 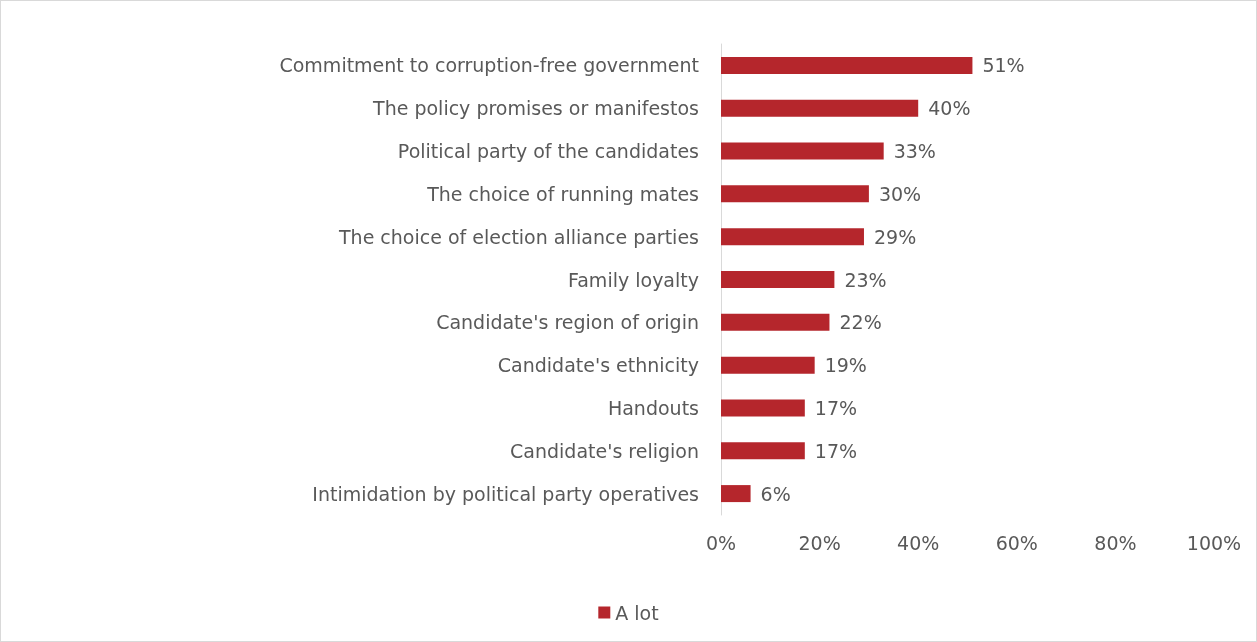 What do you see at coordinates (1214, 542) in the screenshot?
I see `x-tick-label: 100%` at bounding box center [1214, 542].